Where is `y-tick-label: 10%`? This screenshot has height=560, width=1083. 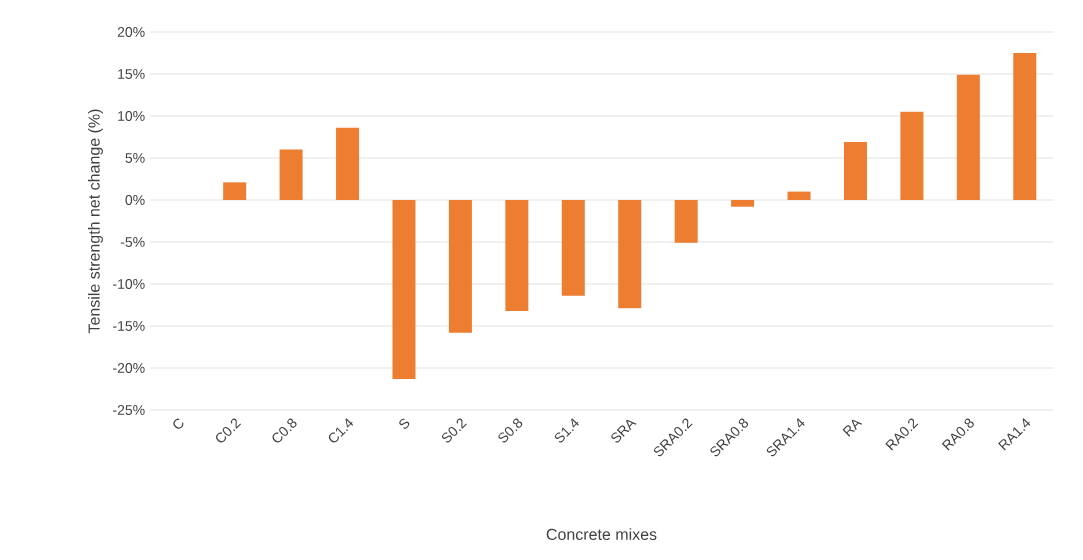 y-tick-label: 10% is located at coordinates (131, 116).